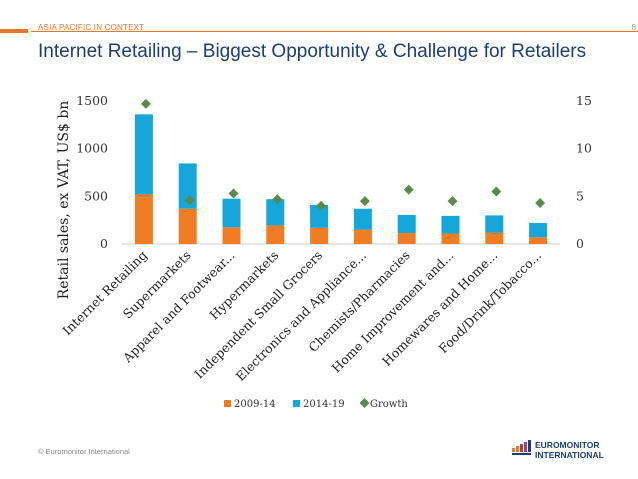 The height and width of the screenshot is (479, 638). I want to click on left-tick-2: 1000, so click(92, 148).